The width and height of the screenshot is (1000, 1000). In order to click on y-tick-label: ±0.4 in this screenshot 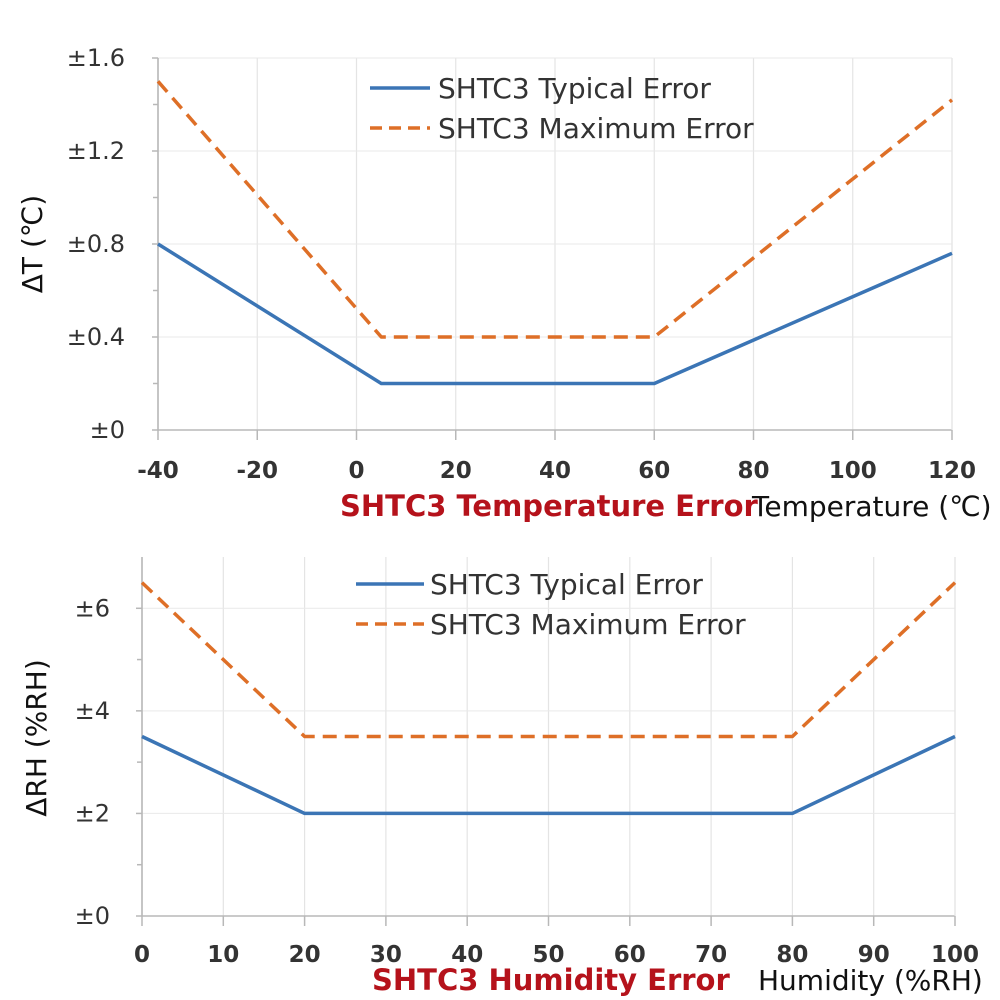, I will do `click(96, 337)`.